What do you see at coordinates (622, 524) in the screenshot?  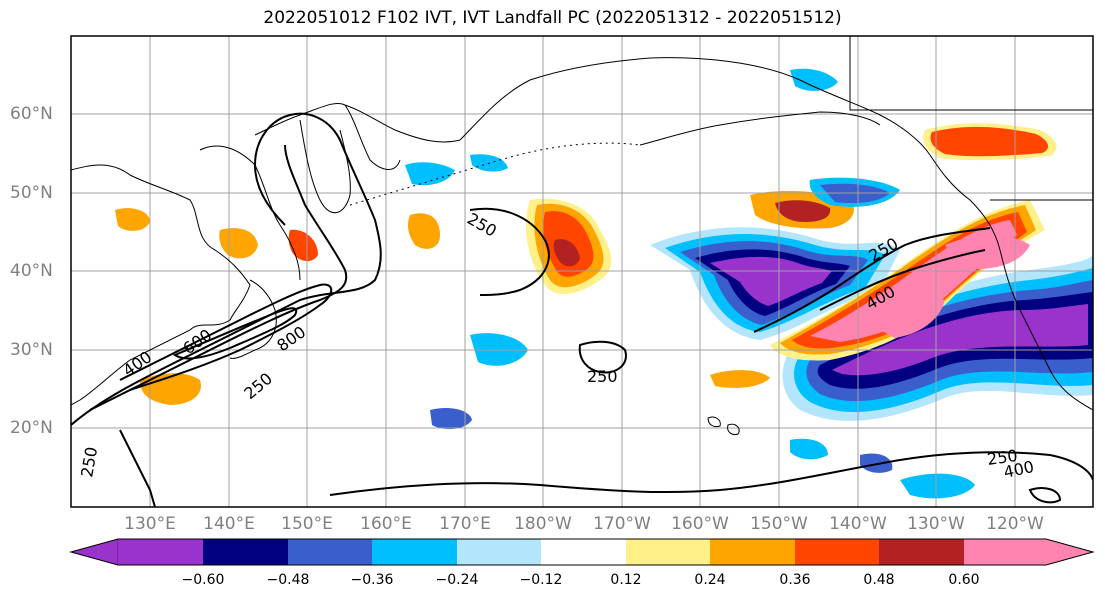 I see `lon-label: 170°W` at bounding box center [622, 524].